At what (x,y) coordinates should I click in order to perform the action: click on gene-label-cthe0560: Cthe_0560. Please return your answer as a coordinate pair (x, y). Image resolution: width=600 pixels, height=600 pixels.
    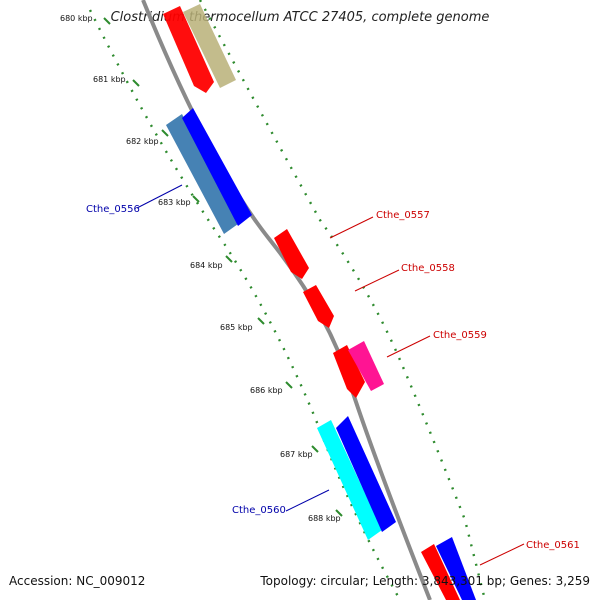
    Looking at the image, I should click on (259, 510).